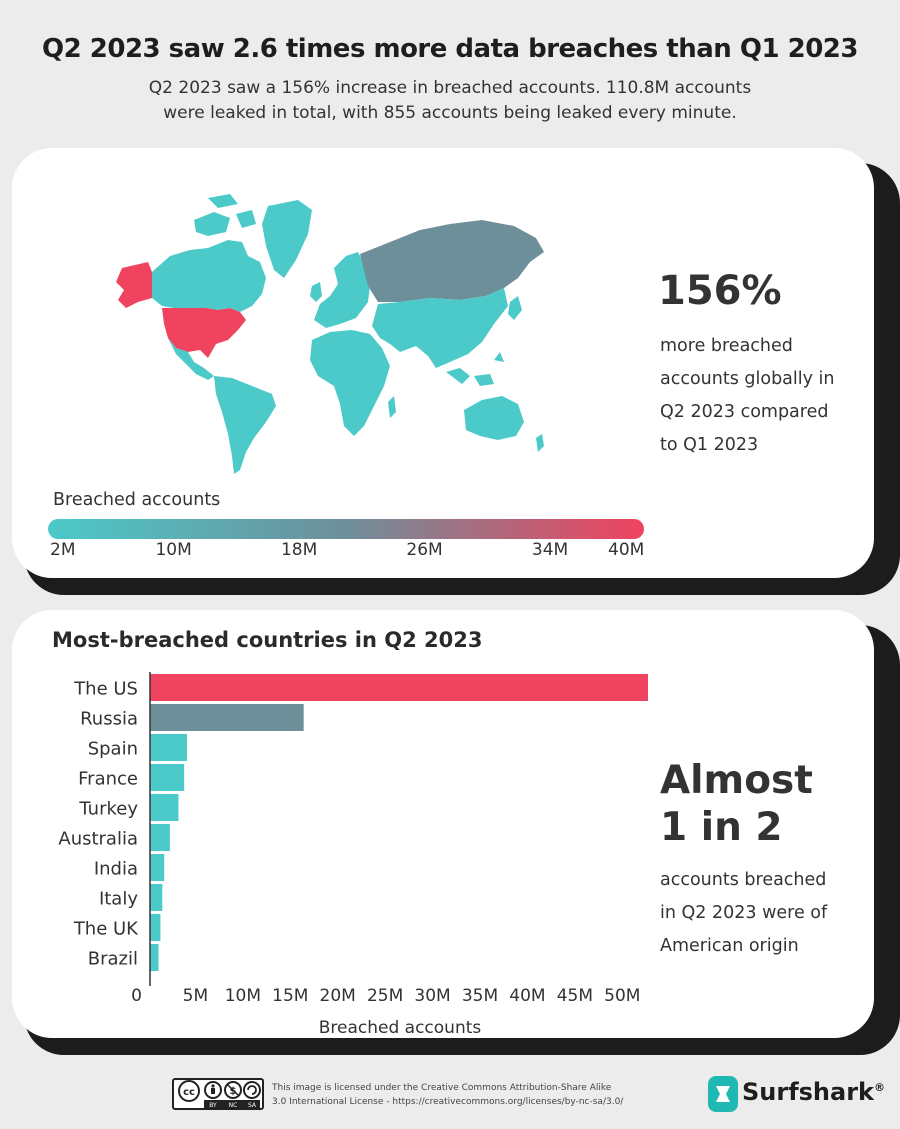  I want to click on cc-label-sa: SA, so click(252, 1105).